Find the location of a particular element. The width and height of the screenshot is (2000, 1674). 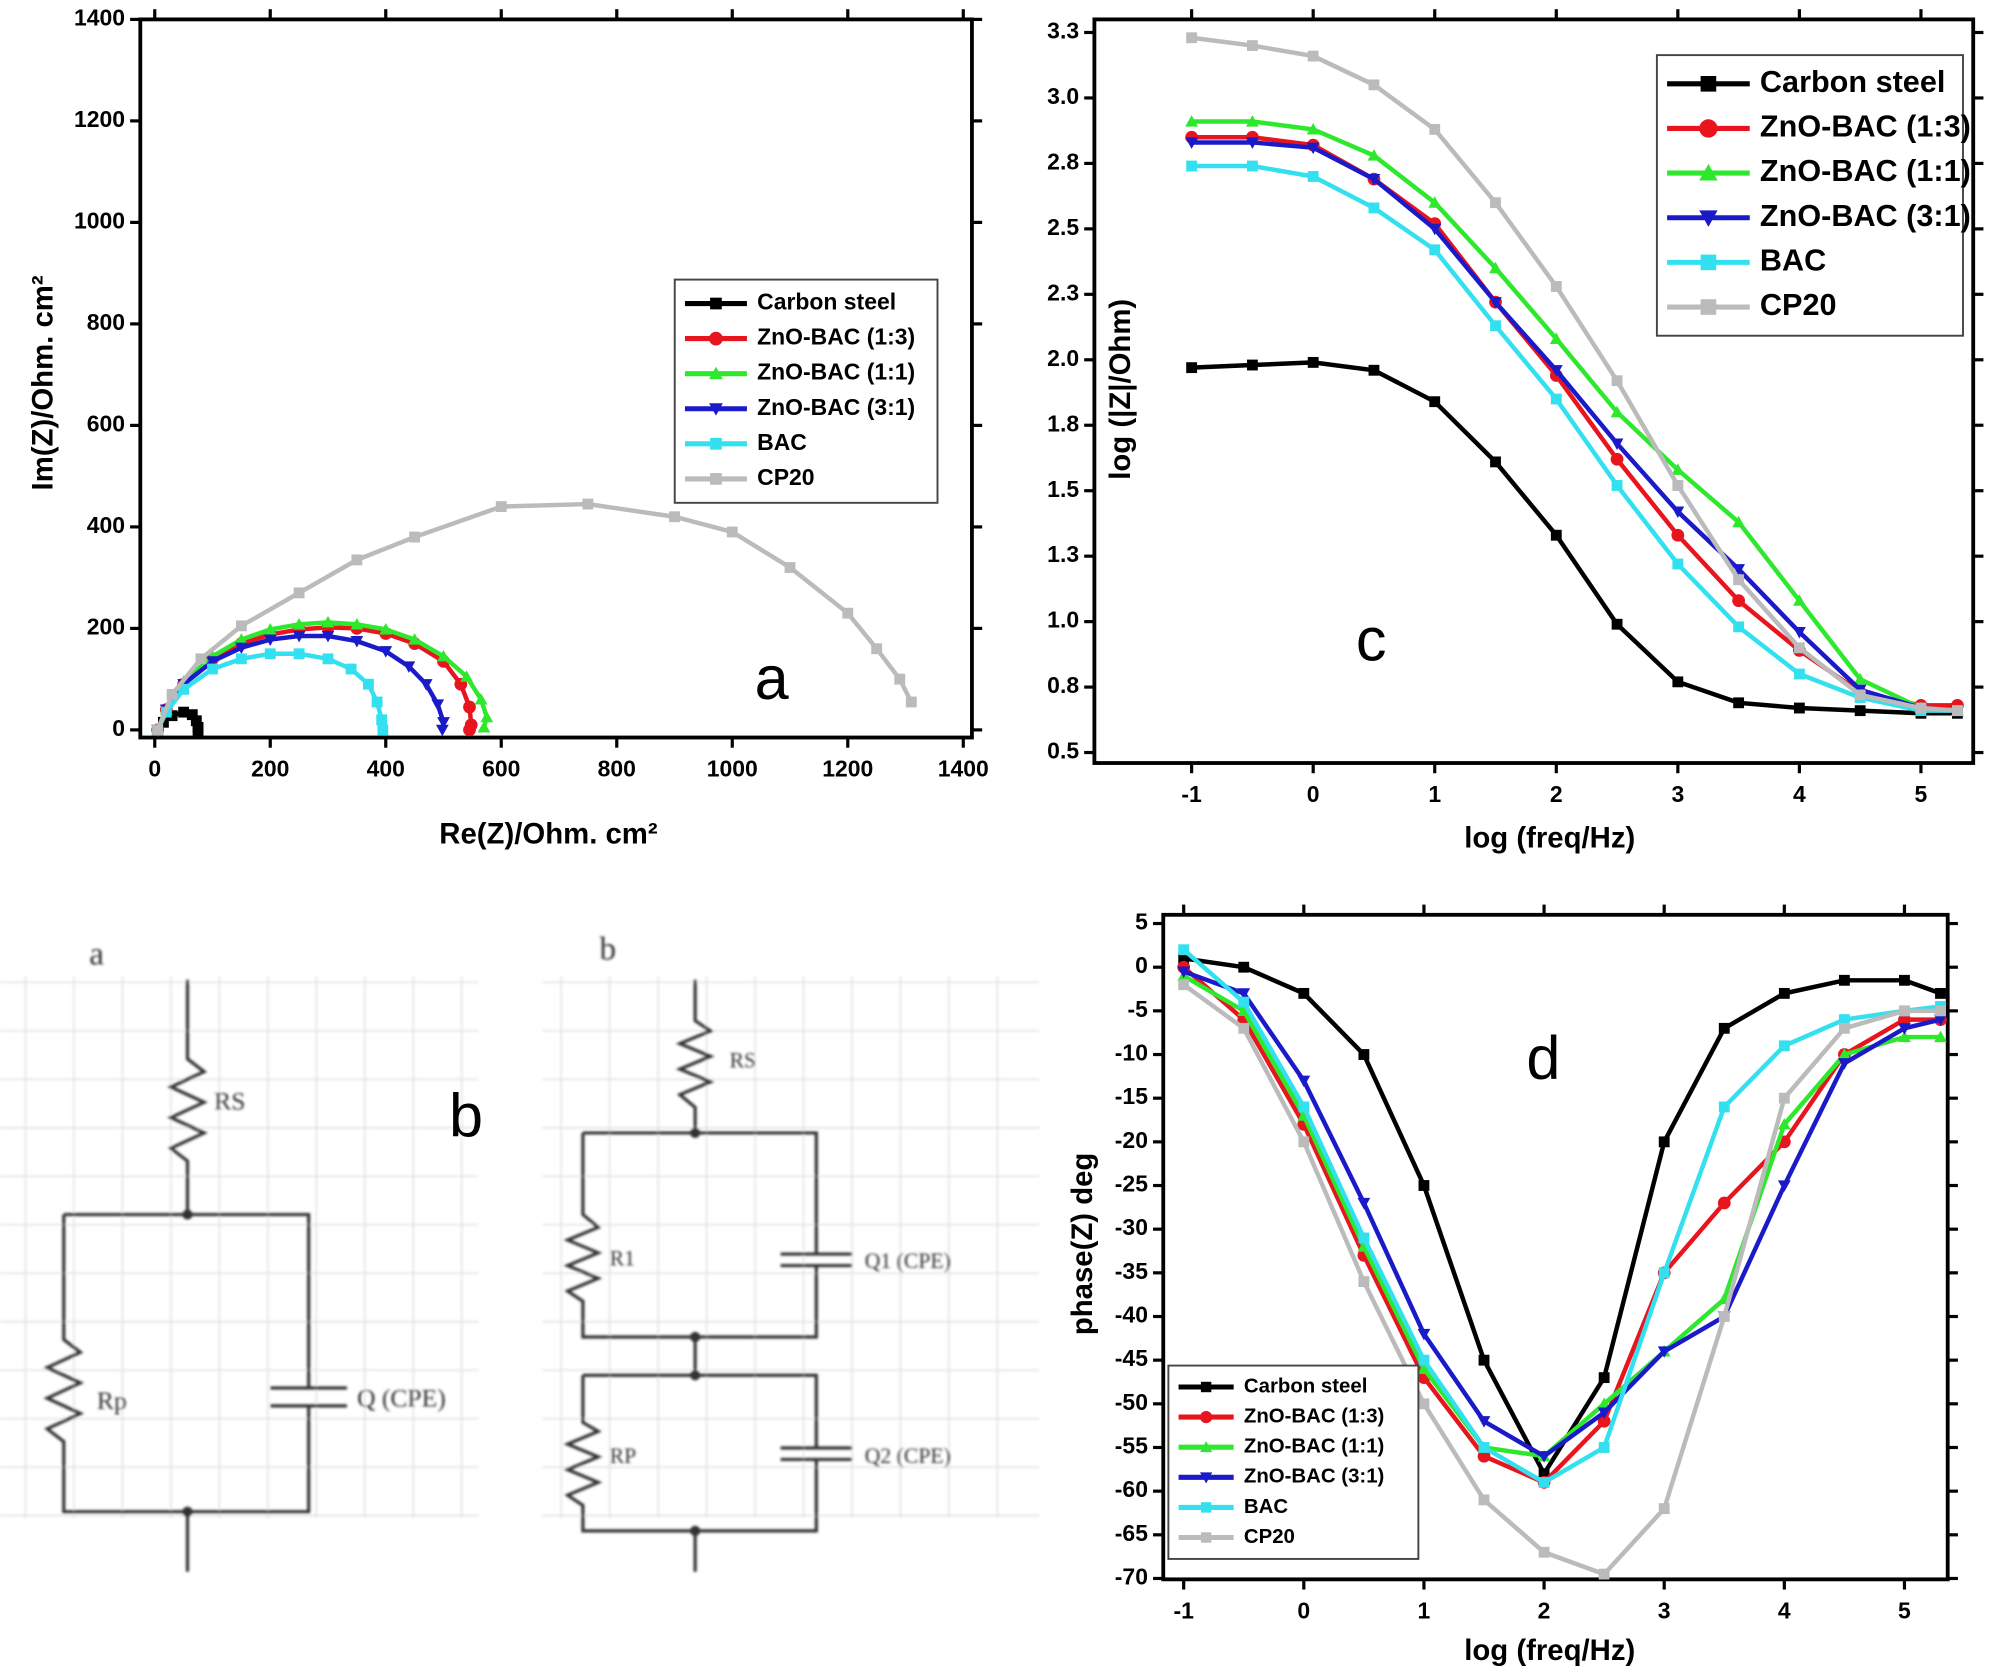

y-tick-label: 600 is located at coordinates (106, 423).